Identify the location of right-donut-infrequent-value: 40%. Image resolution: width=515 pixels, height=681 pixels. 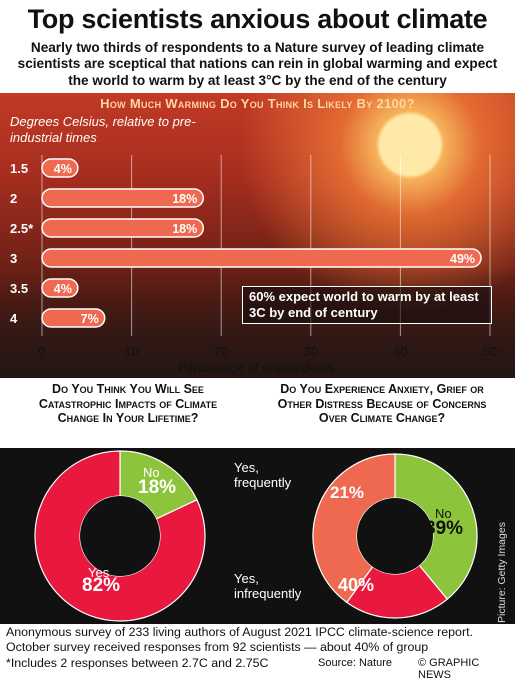
(356, 585).